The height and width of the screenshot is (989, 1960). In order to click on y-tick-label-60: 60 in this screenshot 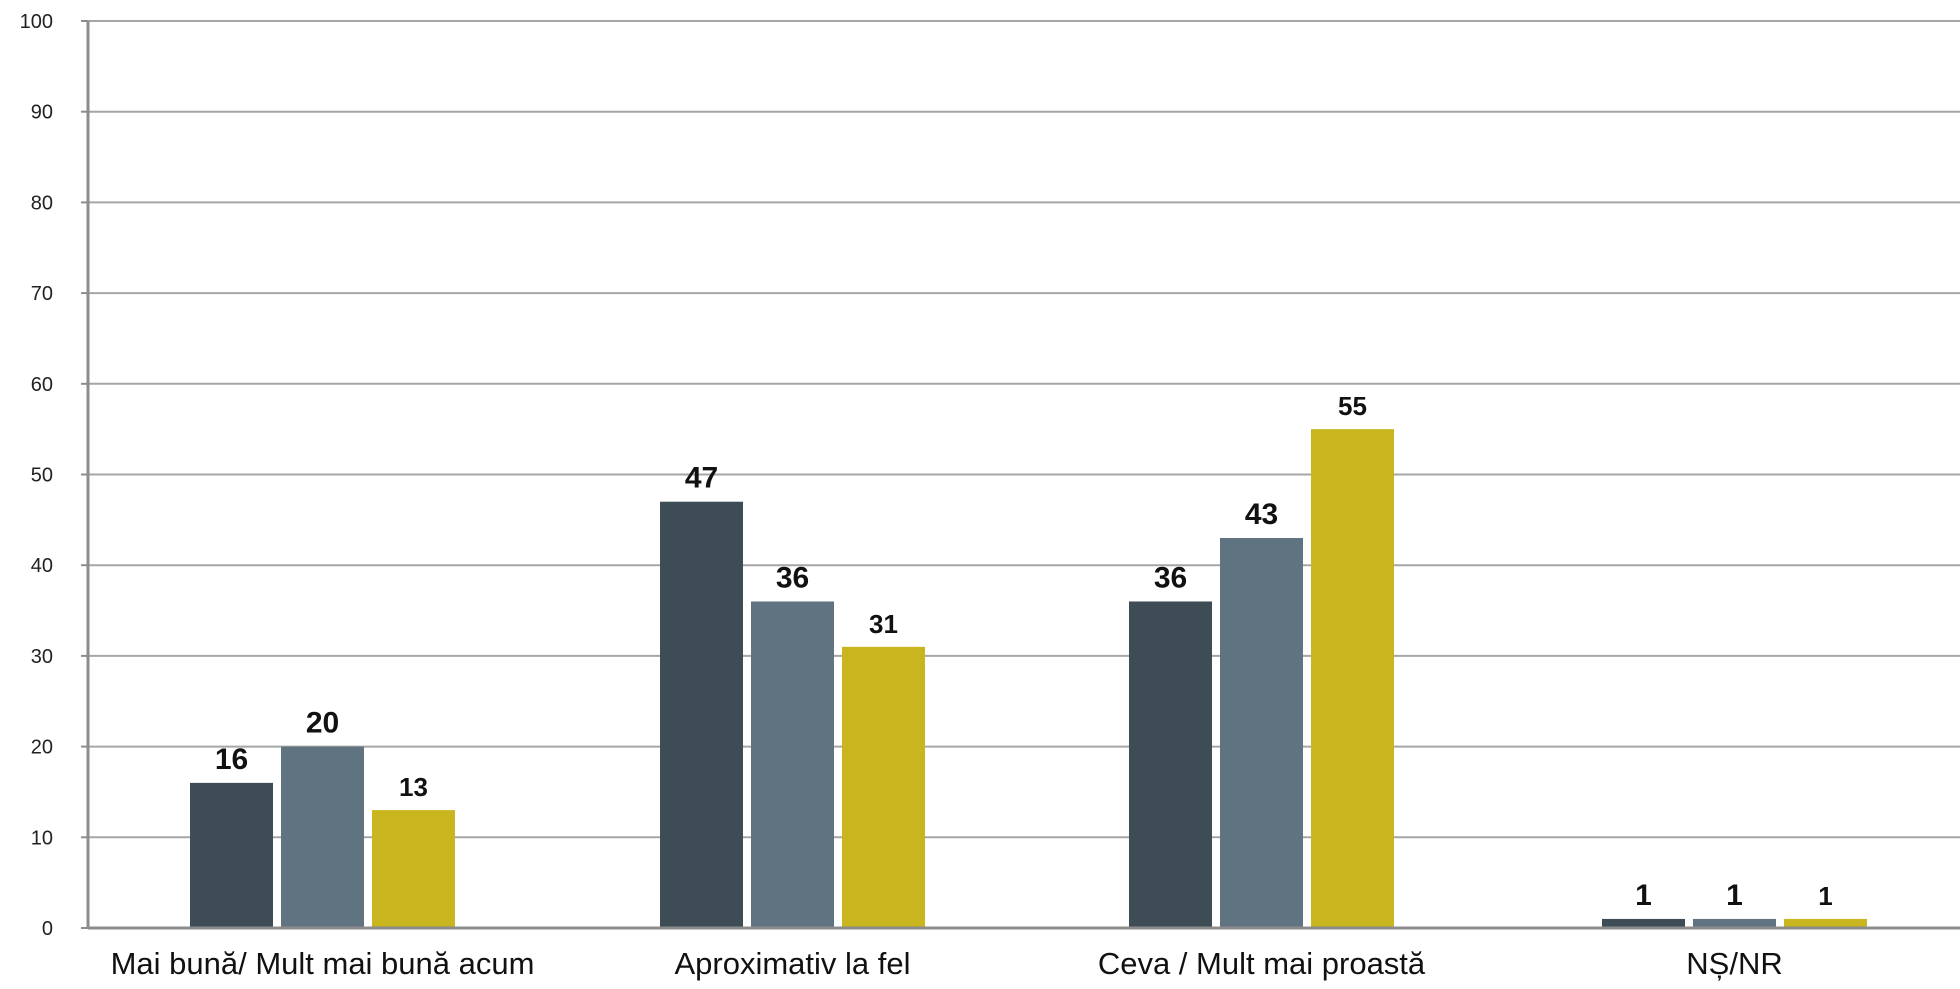, I will do `click(42, 385)`.